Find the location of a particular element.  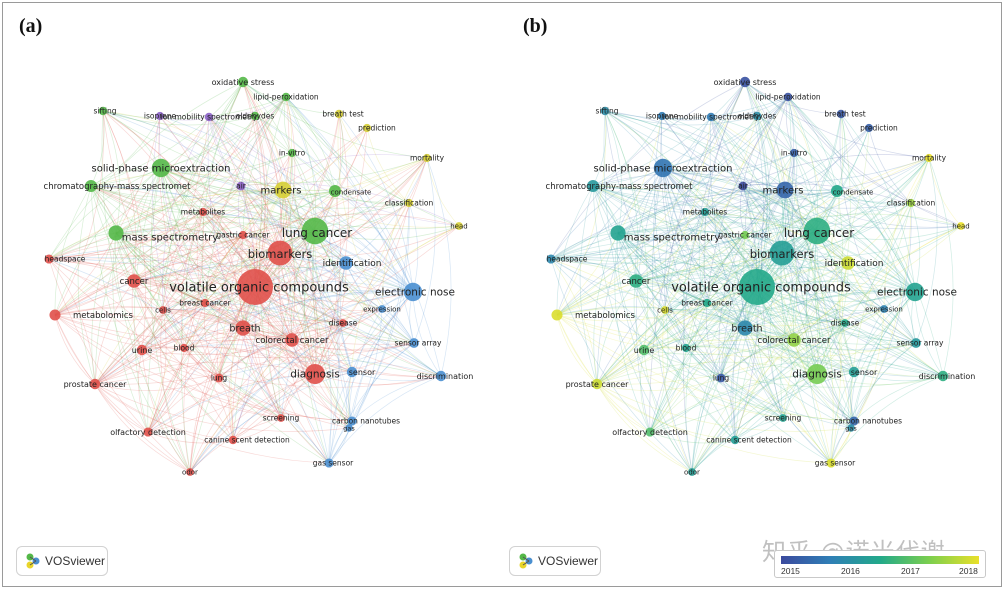

node-condensate is located at coordinates (837, 191).